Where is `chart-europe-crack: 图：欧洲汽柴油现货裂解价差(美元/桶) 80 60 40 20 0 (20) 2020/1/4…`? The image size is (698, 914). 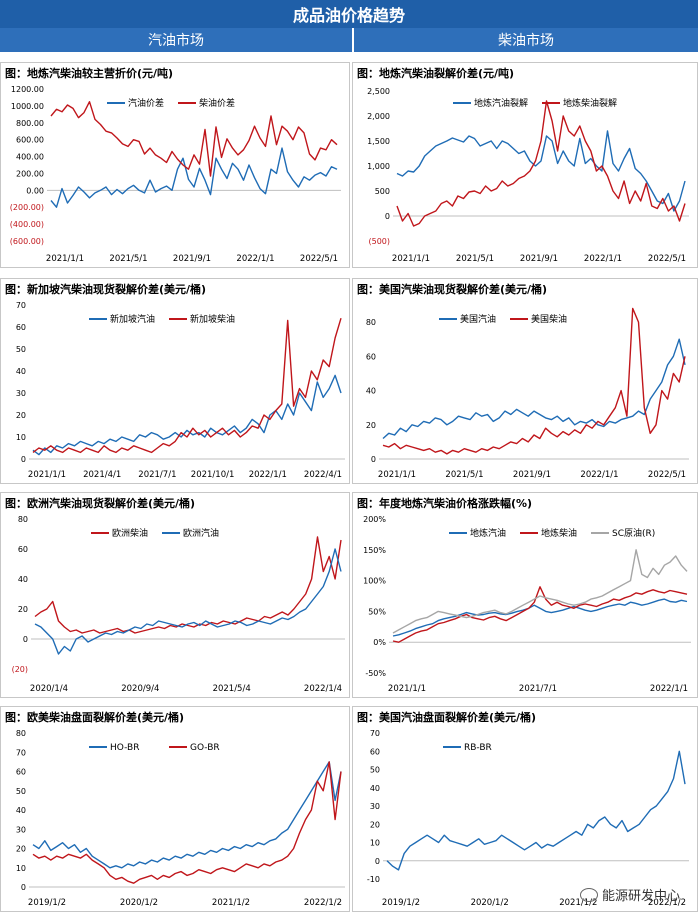 chart-europe-crack: 图：欧洲汽柴油现货裂解价差(美元/桶) 80 60 40 20 0 (20) 2020/1/4… is located at coordinates (175, 595).